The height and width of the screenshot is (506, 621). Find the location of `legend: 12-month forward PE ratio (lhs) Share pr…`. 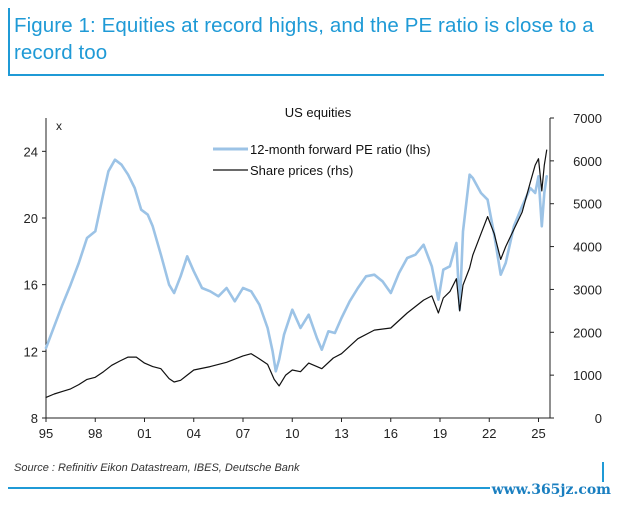

legend: 12-month forward PE ratio (lhs) Share pr… is located at coordinates (322, 160).